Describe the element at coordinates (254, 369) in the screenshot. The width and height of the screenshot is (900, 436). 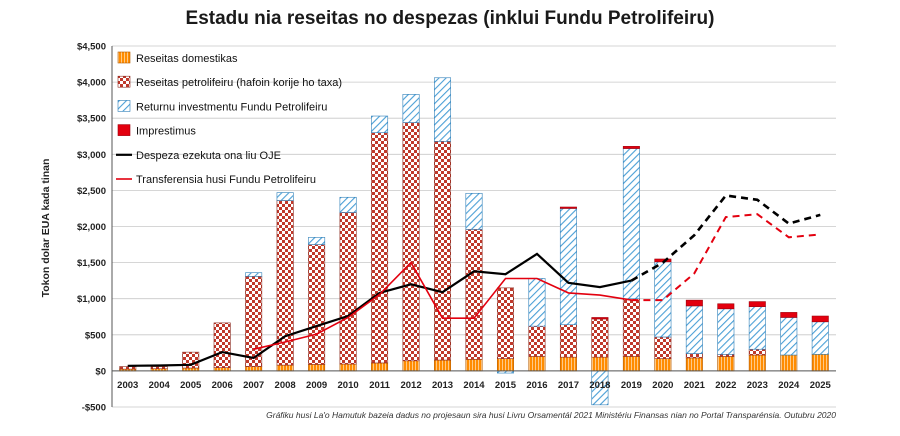
I see `bar-domestic-2007` at that location.